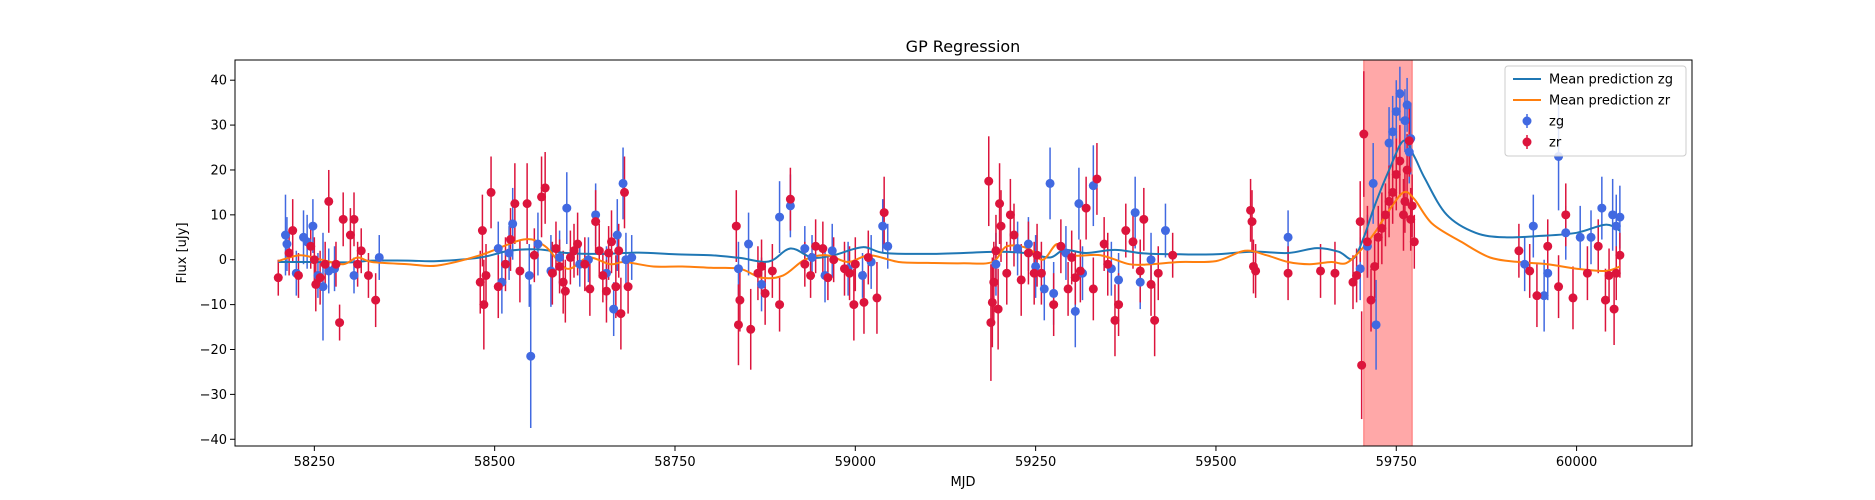  What do you see at coordinates (218, 170) in the screenshot?
I see `y-tick-label-20: 20` at bounding box center [218, 170].